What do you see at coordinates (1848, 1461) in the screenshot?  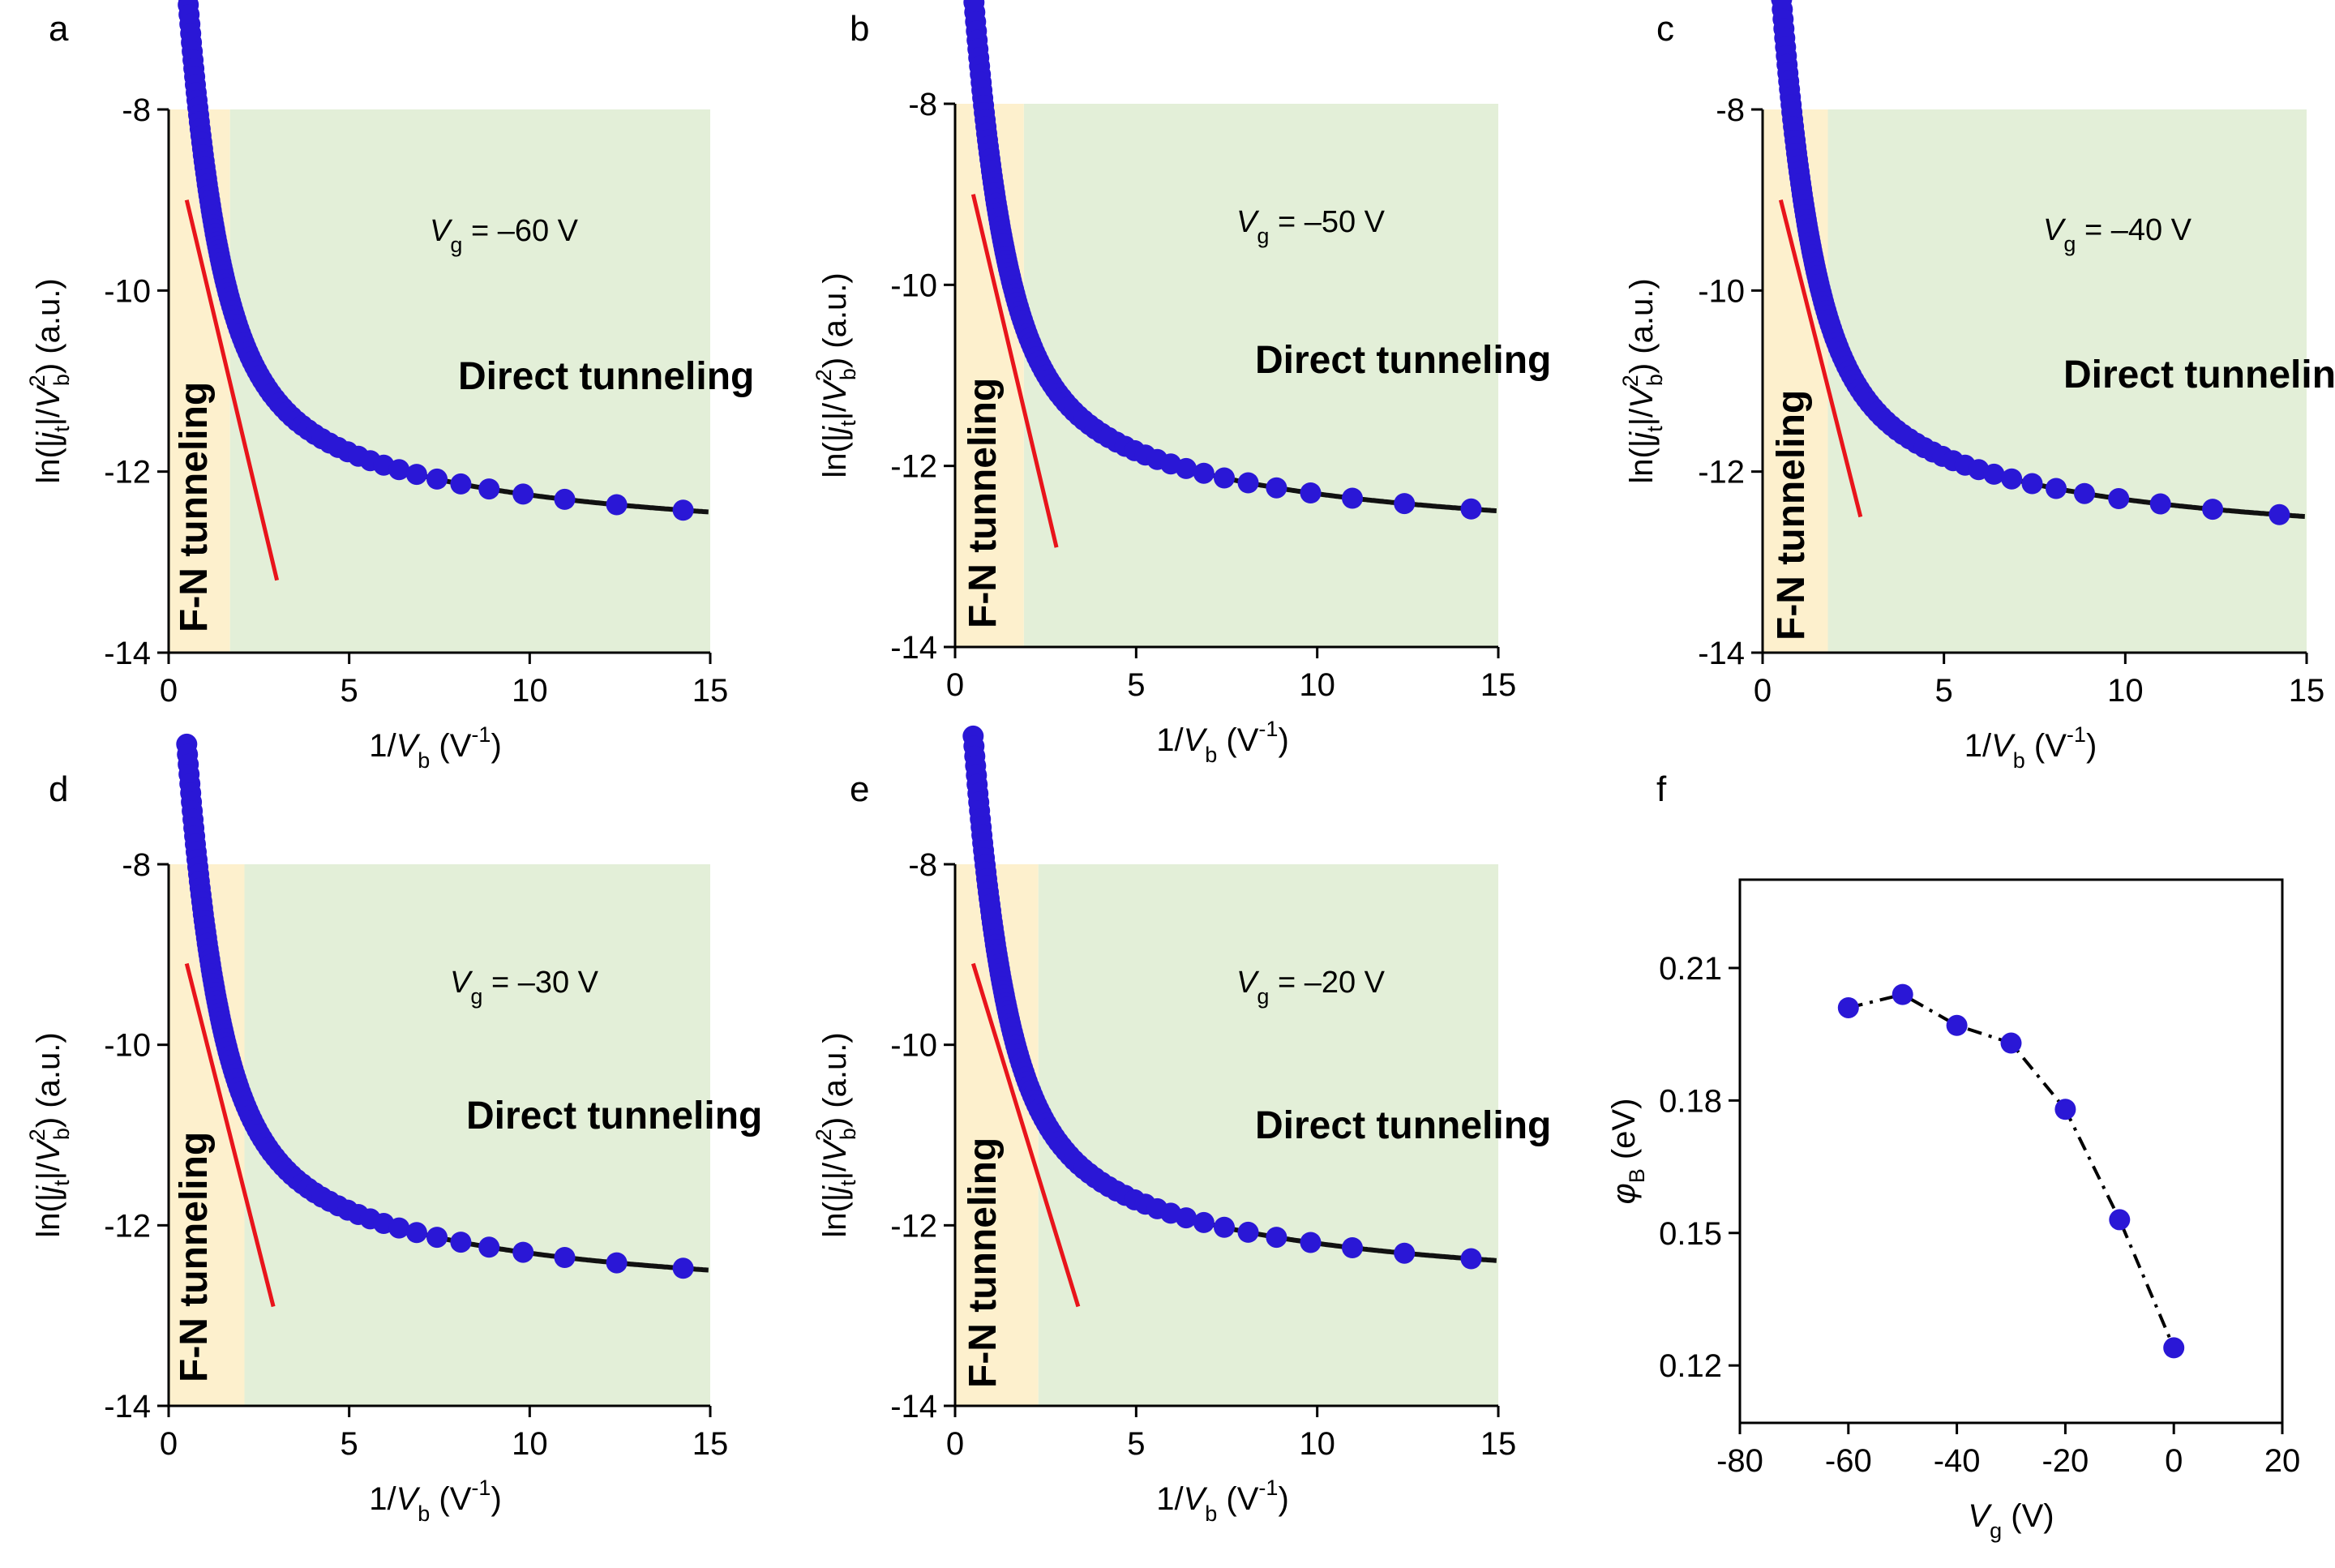 I see `x-tick-label: -60` at bounding box center [1848, 1461].